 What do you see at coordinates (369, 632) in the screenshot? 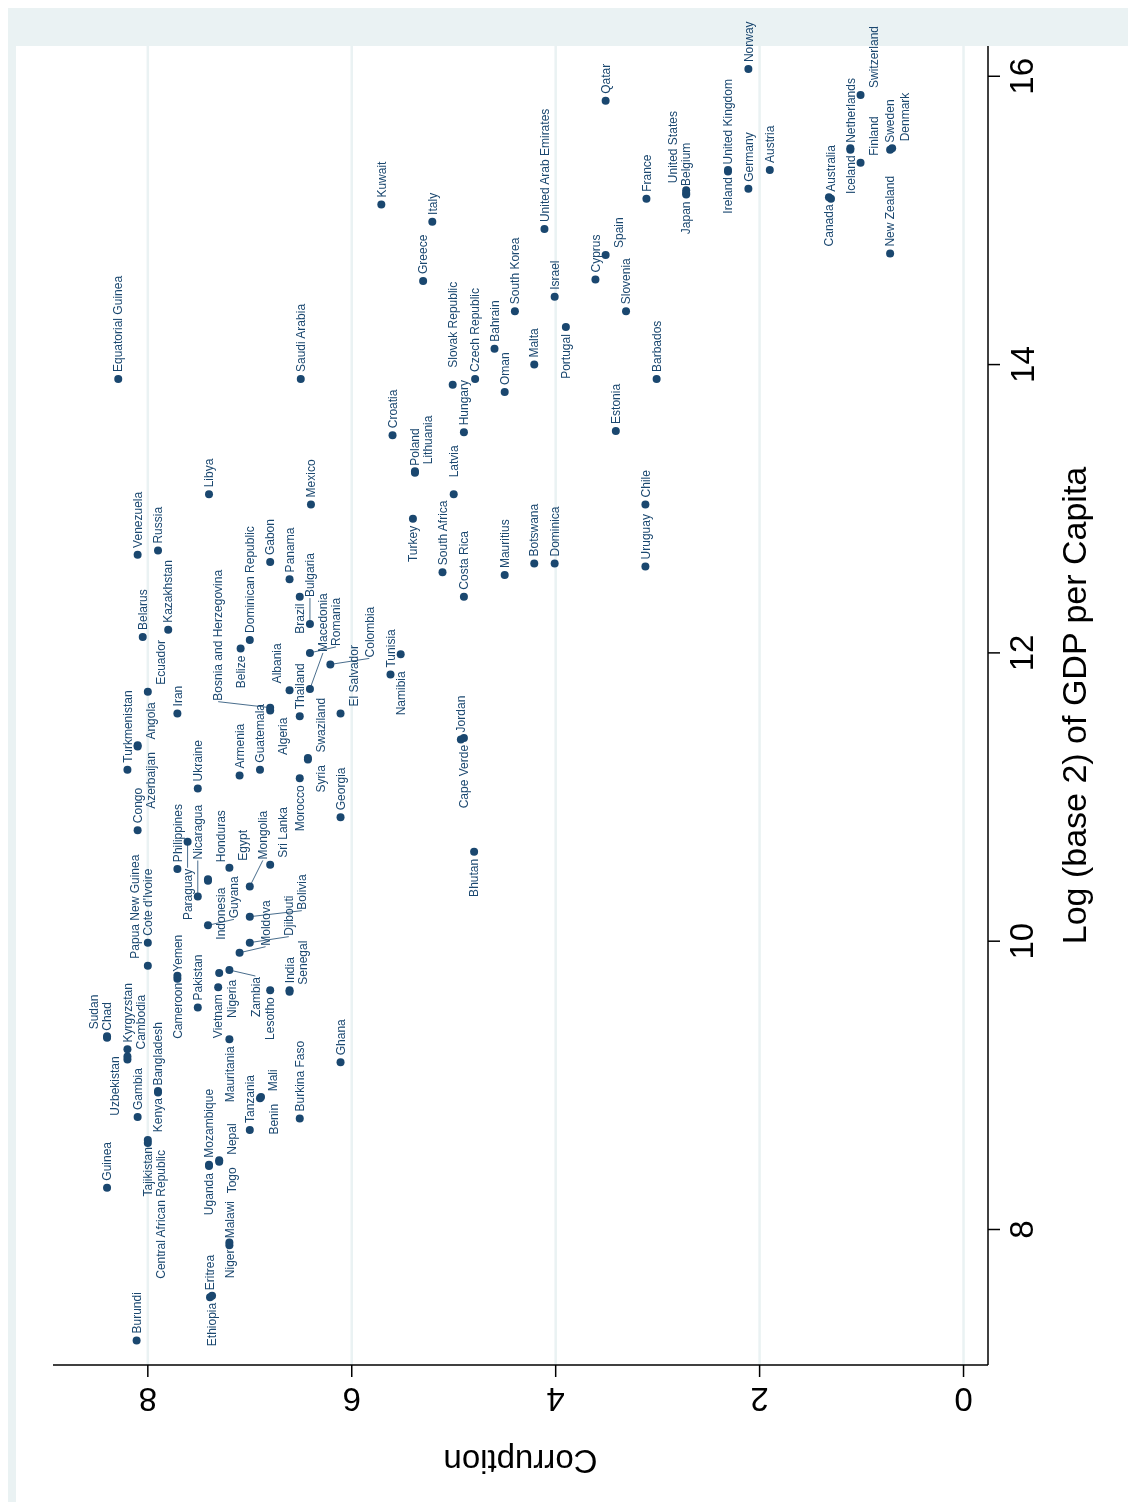
I see `annotation: Colombia` at bounding box center [369, 632].